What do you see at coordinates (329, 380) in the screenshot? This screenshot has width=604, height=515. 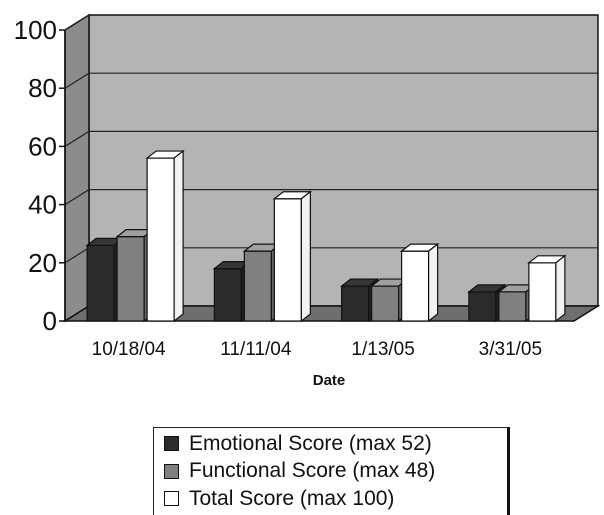 I see `x-axis-title: Date` at bounding box center [329, 380].